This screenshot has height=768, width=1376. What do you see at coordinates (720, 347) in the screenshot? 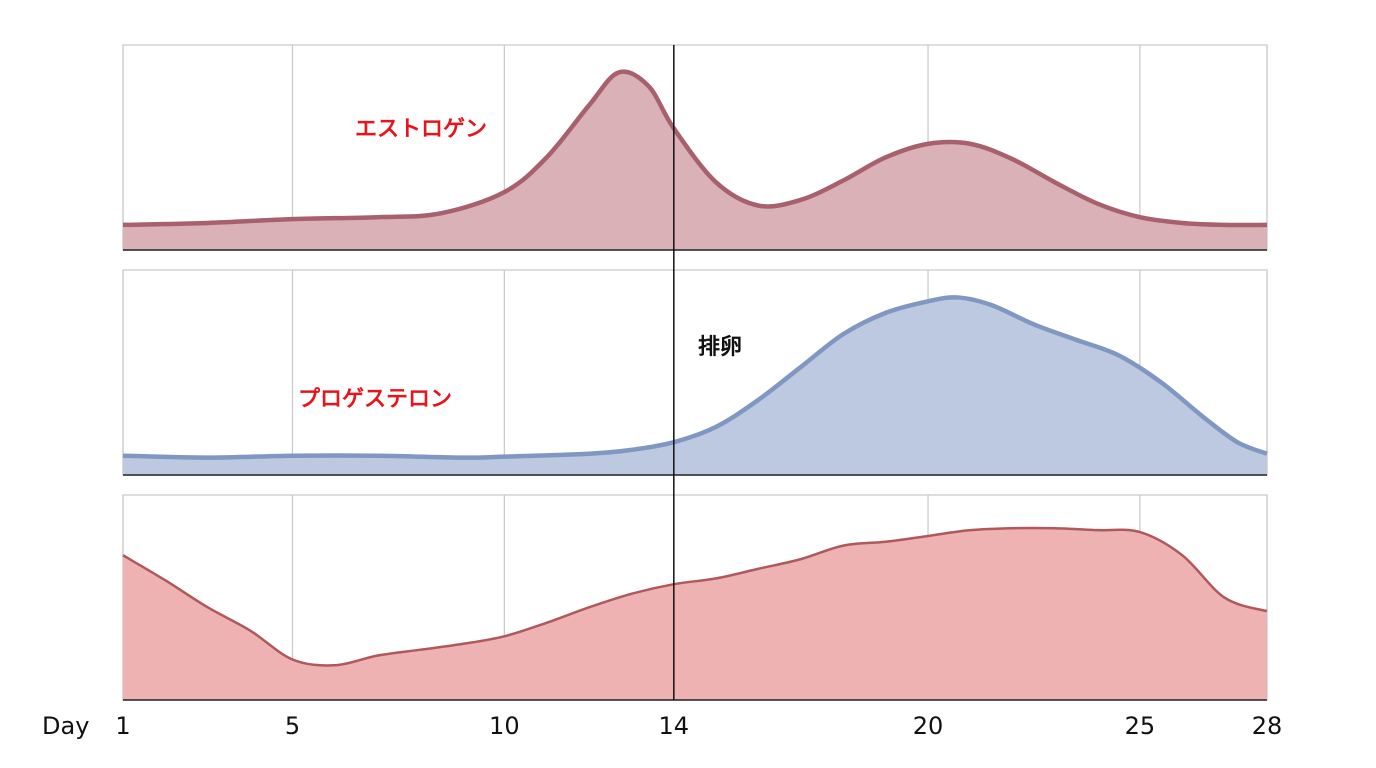
I see `ovulation-label: 排卵` at bounding box center [720, 347].